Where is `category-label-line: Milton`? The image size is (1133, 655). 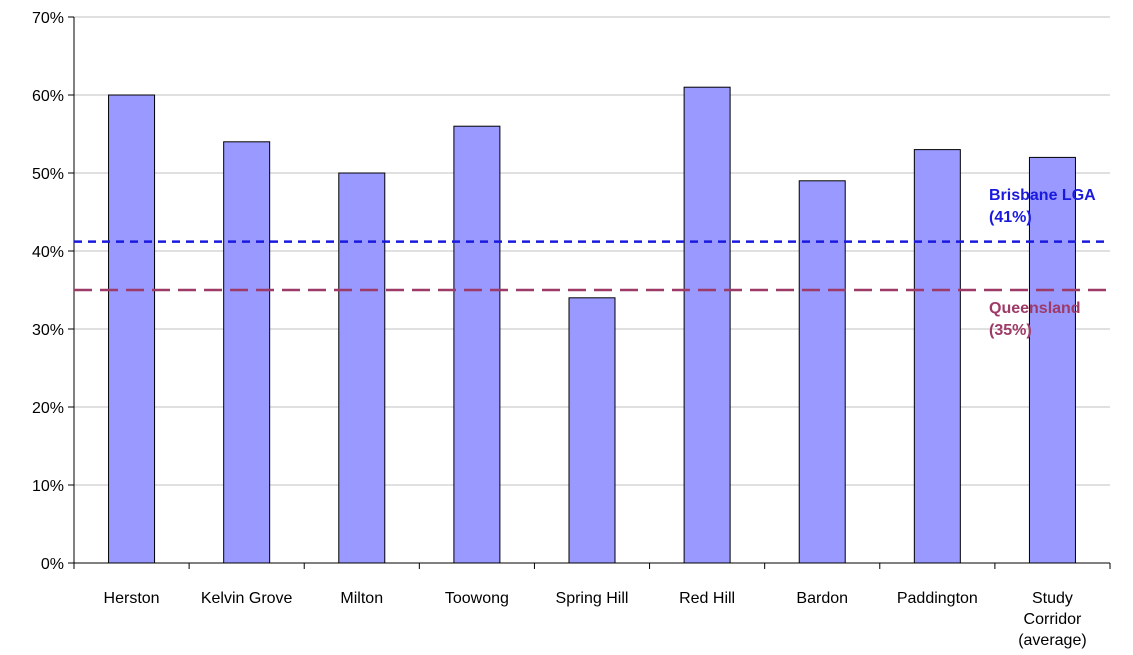 category-label-line: Milton is located at coordinates (361, 598).